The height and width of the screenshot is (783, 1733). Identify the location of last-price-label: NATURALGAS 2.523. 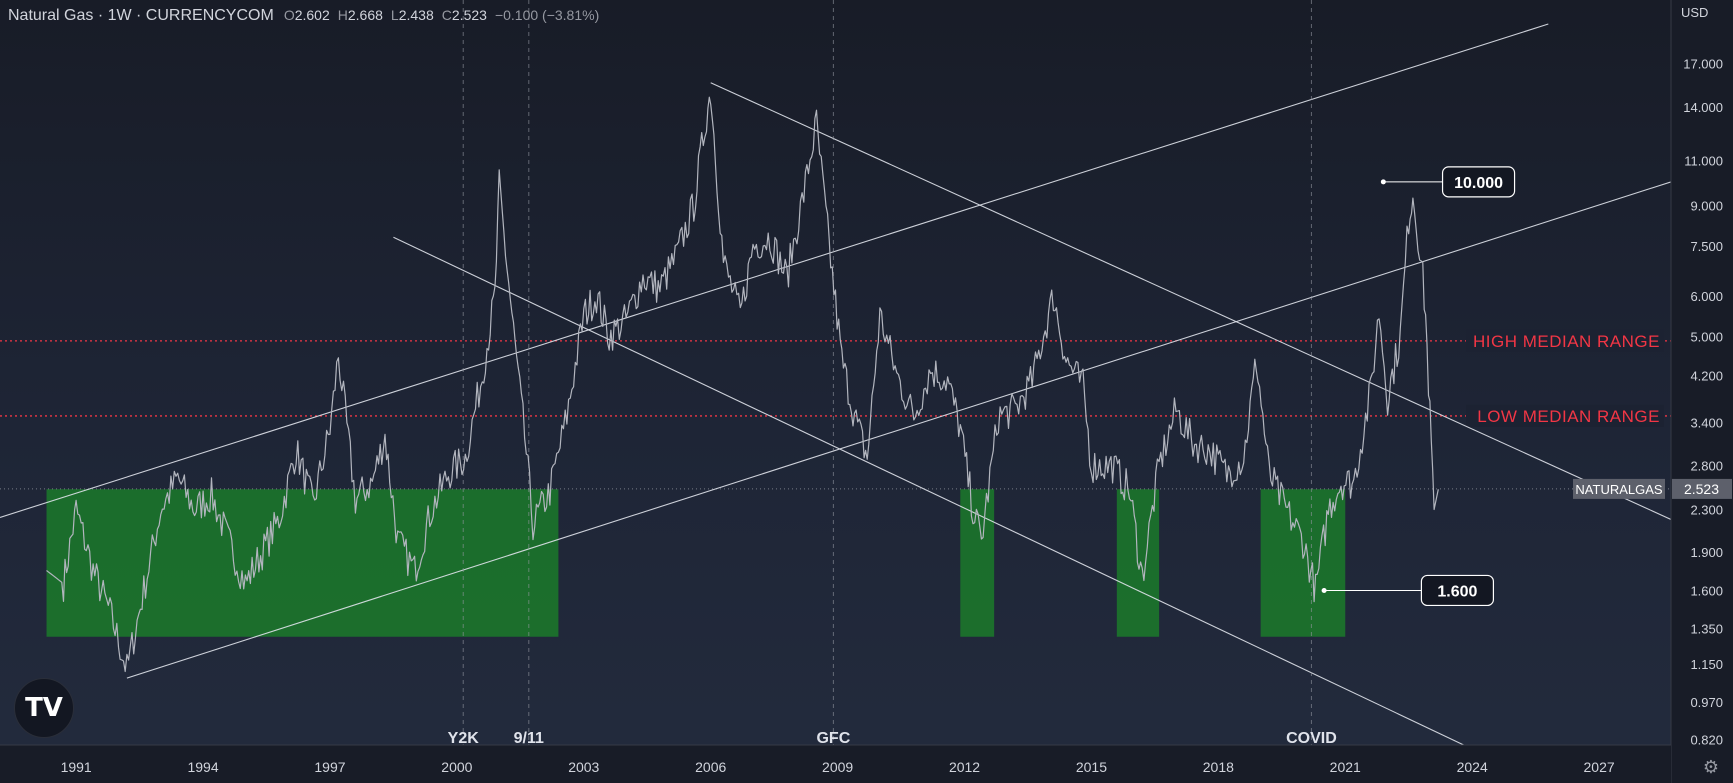
(1652, 488).